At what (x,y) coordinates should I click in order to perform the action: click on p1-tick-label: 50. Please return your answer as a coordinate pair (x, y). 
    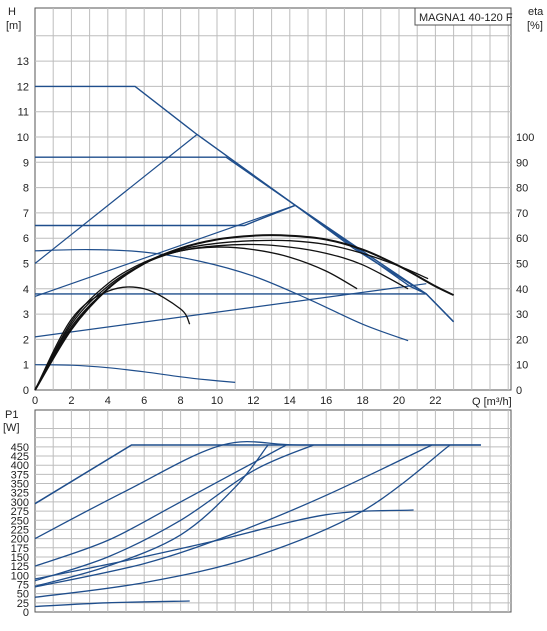
    Looking at the image, I should click on (23, 595).